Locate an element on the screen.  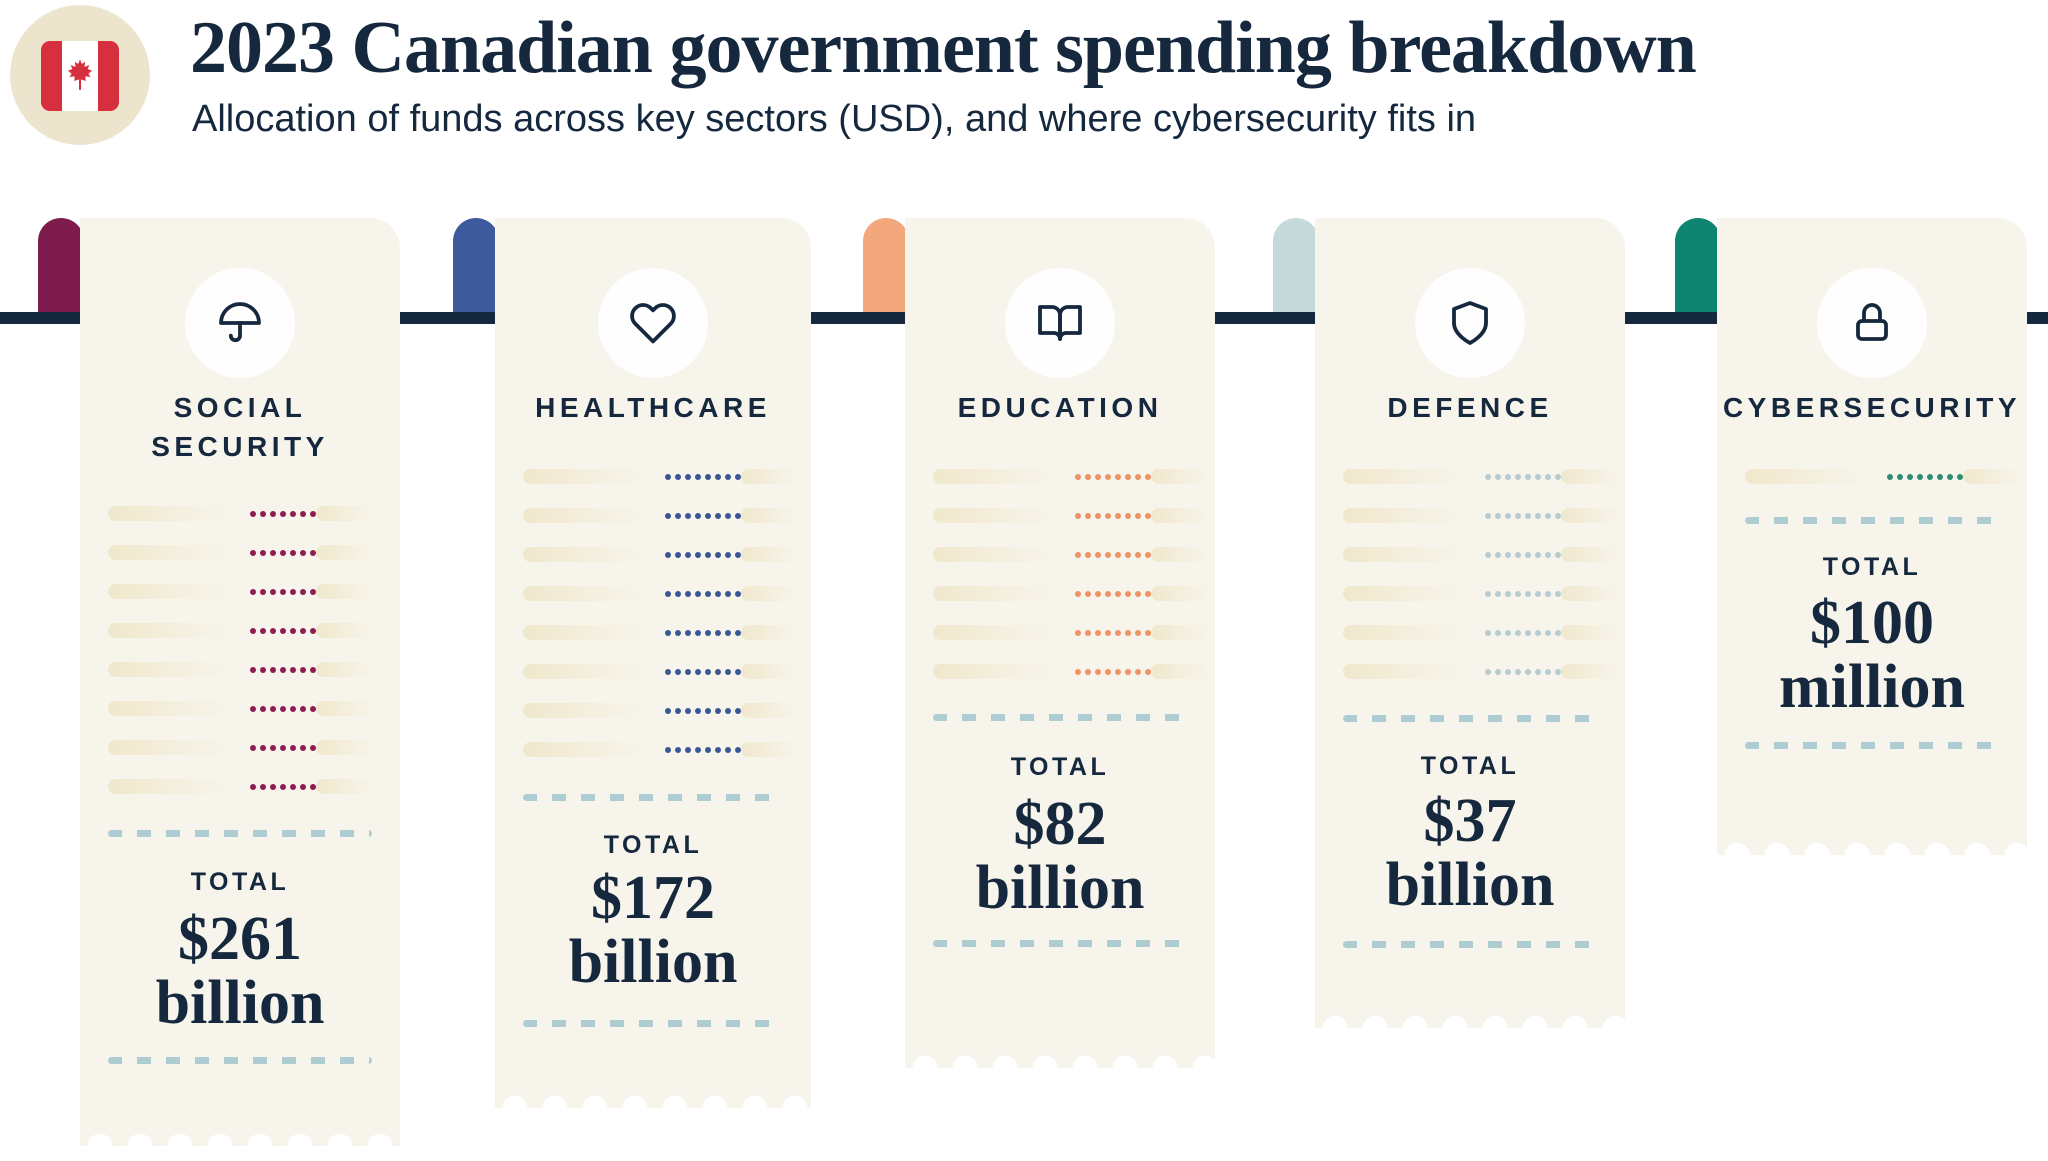
total-amount-value: $100 is located at coordinates (1872, 623).